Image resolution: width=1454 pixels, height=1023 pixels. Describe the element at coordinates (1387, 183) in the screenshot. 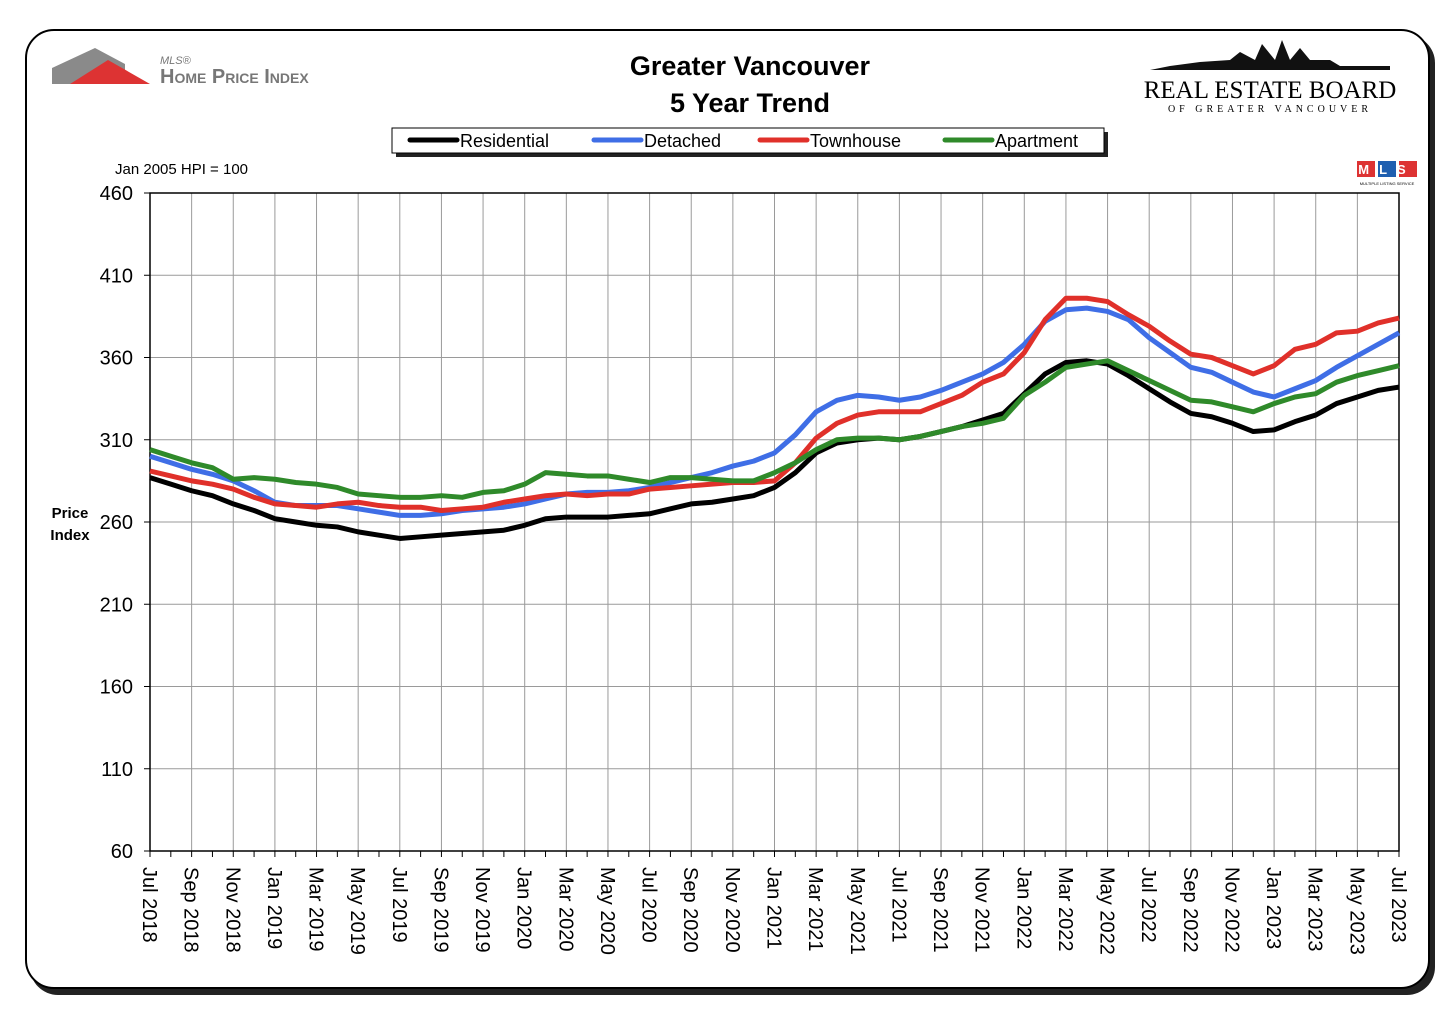

I see `badge-sub: MULTIPLE LISTING SERVICE` at that location.